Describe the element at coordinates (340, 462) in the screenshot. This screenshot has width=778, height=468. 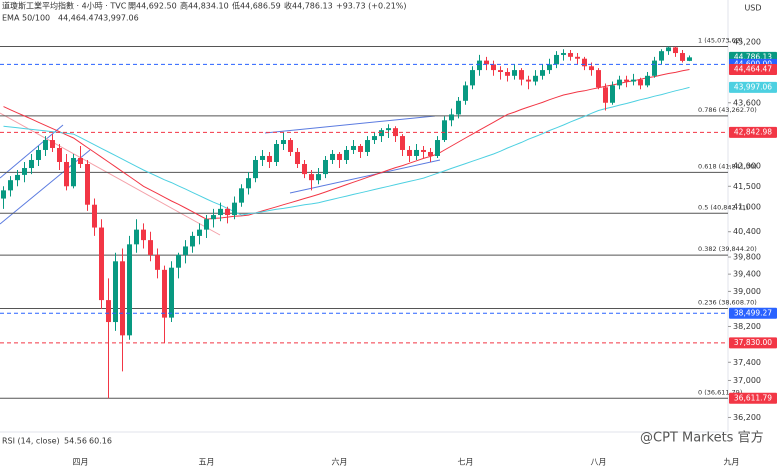
I see `x-tick-label: 六月` at that location.